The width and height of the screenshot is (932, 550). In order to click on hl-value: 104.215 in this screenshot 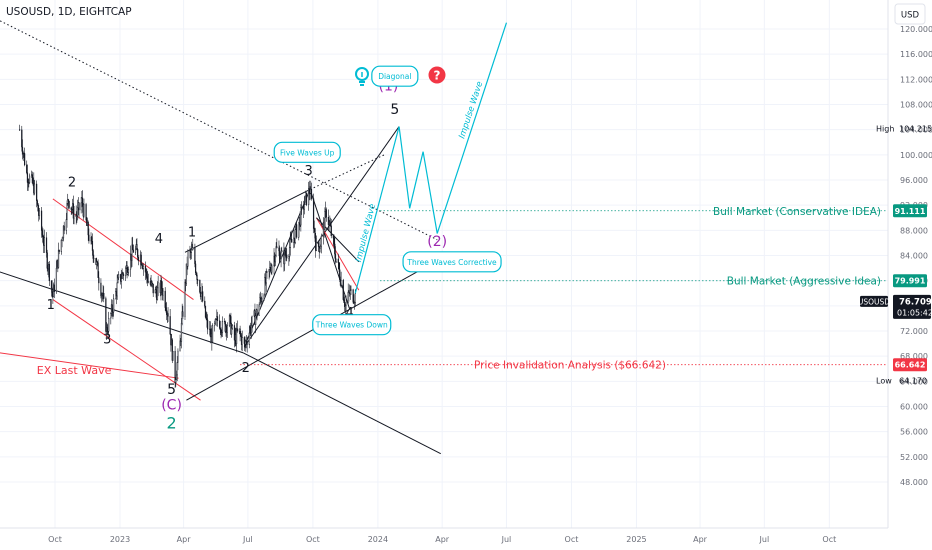, I will do `click(915, 128)`.